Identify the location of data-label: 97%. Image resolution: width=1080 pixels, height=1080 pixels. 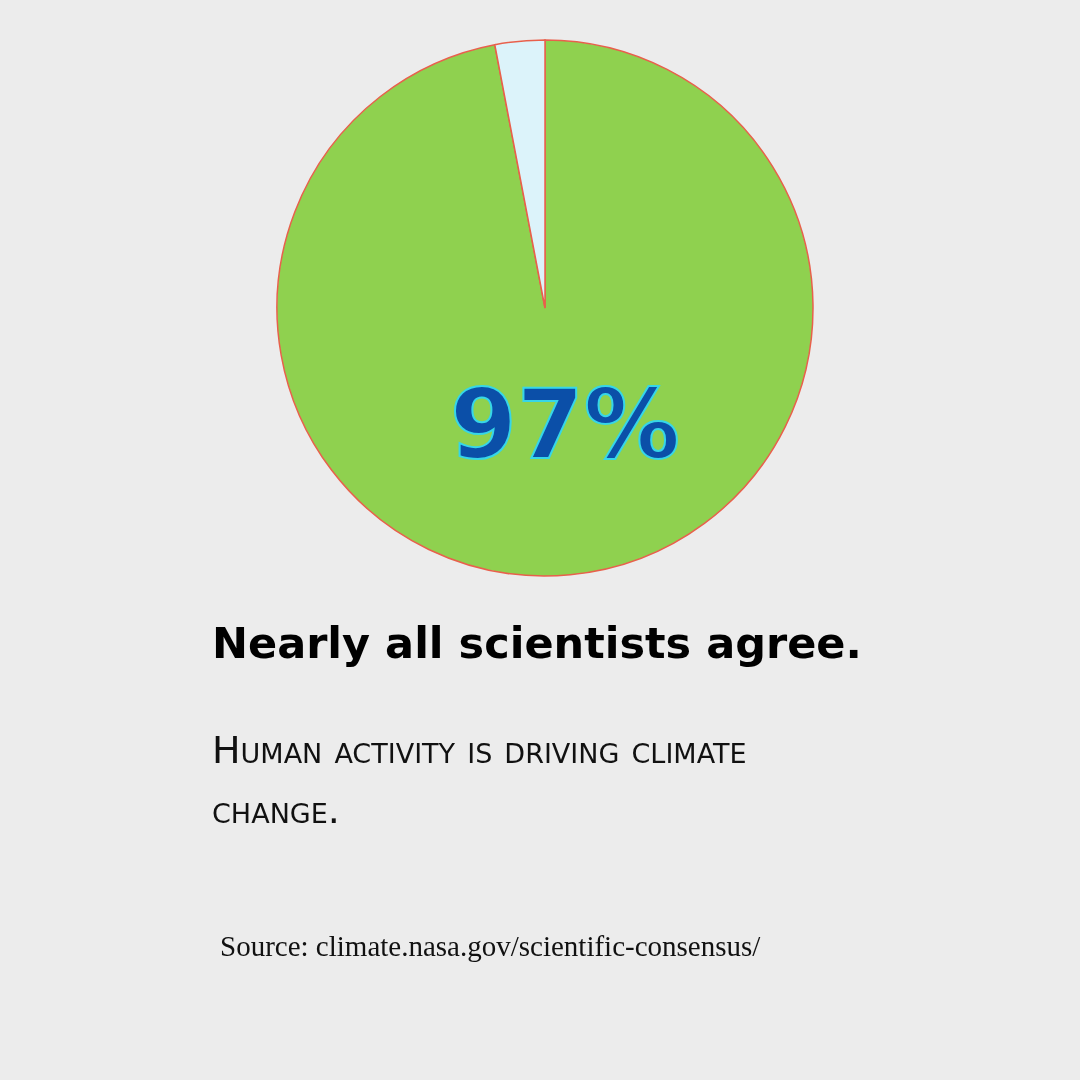
(565, 425).